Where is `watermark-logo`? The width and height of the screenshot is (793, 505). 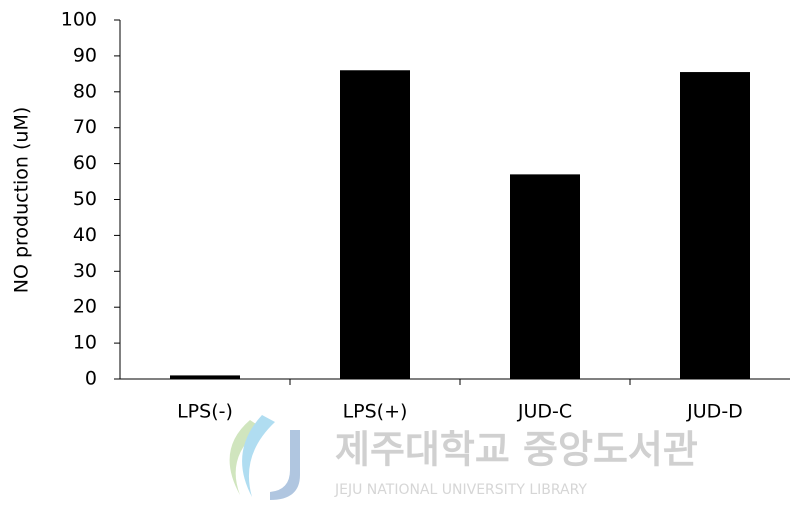 watermark-logo is located at coordinates (264, 457).